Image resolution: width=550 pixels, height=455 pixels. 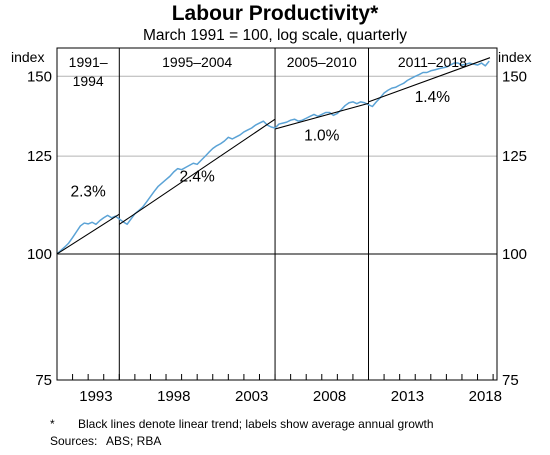 I want to click on growth-rate-label: 1.0%, so click(x=322, y=136).